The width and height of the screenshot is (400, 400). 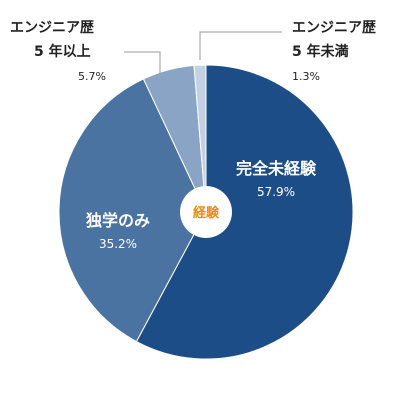 I want to click on callout-pct-over5: 5.7%, so click(x=92, y=76).